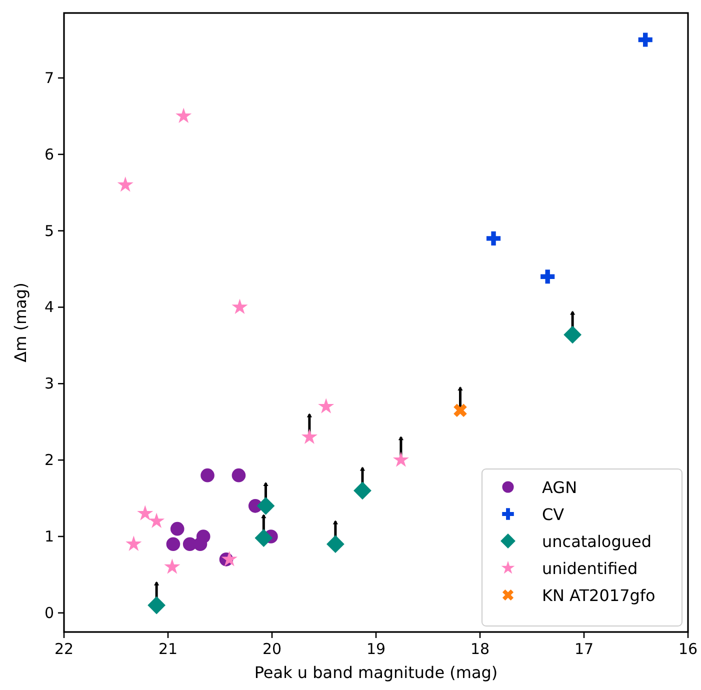 The width and height of the screenshot is (701, 690). Describe the element at coordinates (590, 568) in the screenshot. I see `legend-label: unidentified` at that location.